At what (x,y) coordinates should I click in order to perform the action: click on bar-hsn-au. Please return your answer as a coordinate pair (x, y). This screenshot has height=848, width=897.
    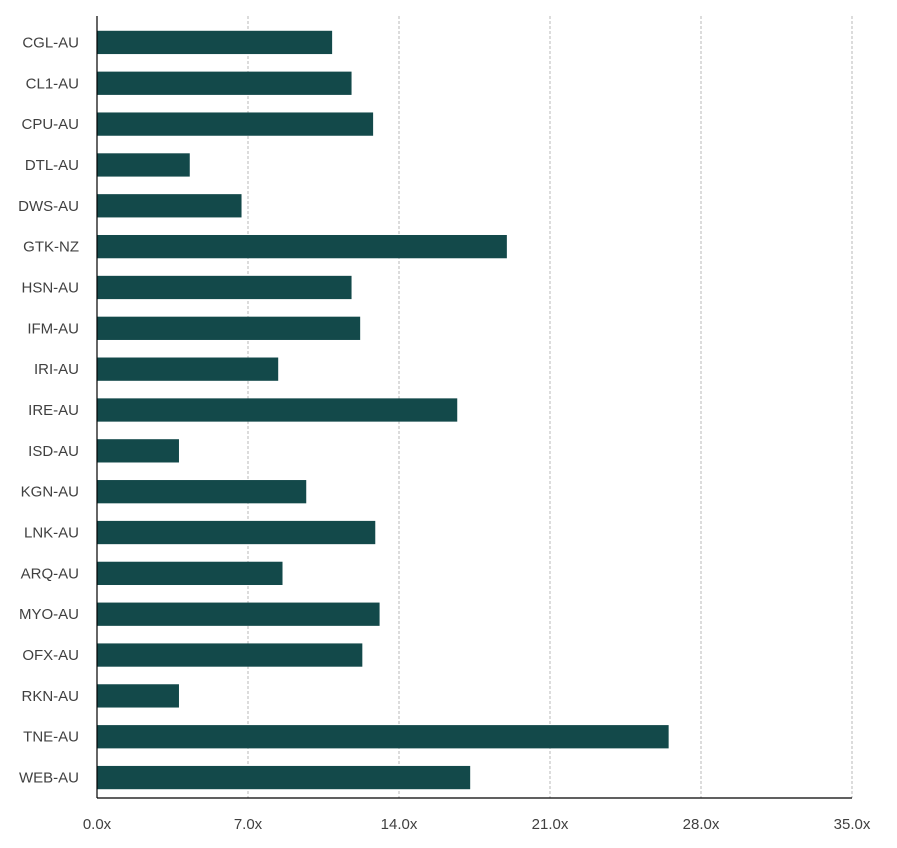
    Looking at the image, I should click on (224, 287).